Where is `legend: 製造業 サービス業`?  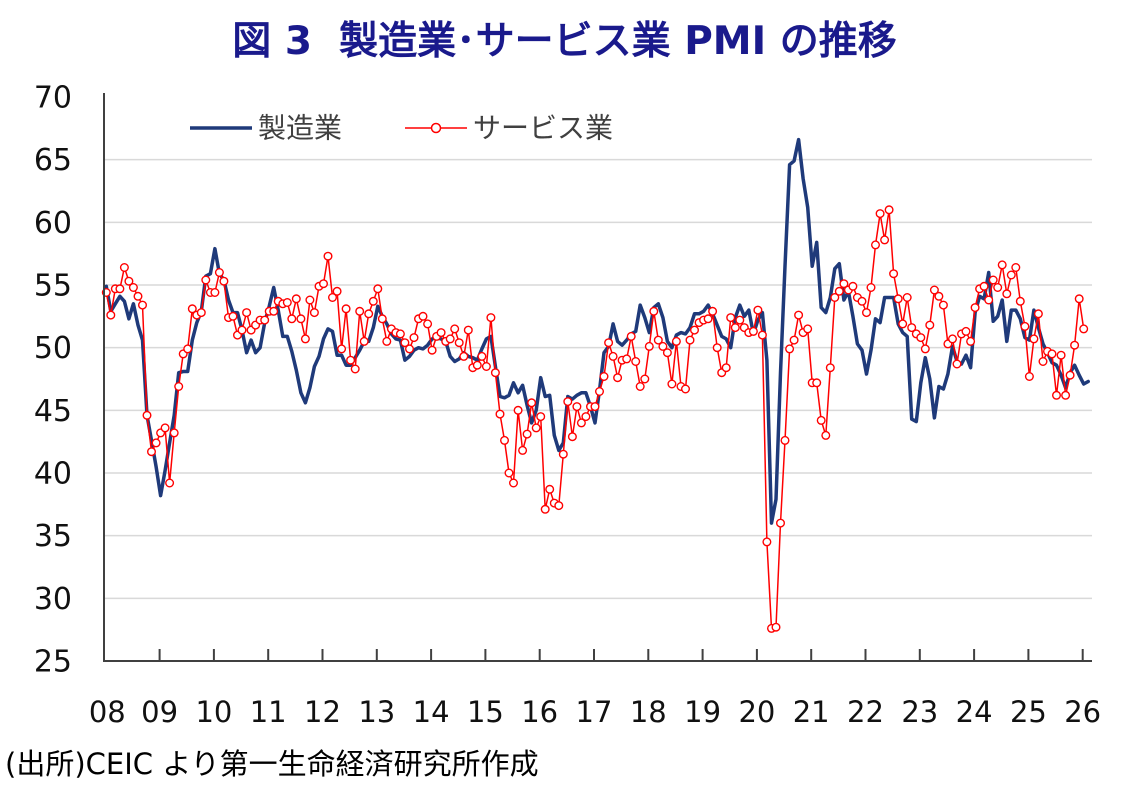 legend: 製造業 サービス業 is located at coordinates (401, 128).